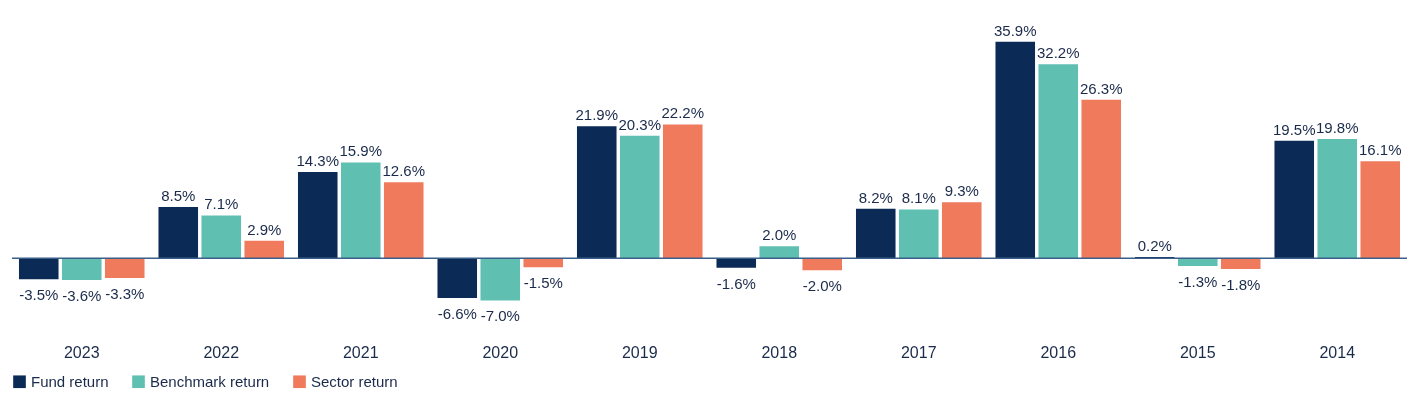 The image size is (1417, 408). What do you see at coordinates (125, 294) in the screenshot?
I see `data-label: -3.3%` at bounding box center [125, 294].